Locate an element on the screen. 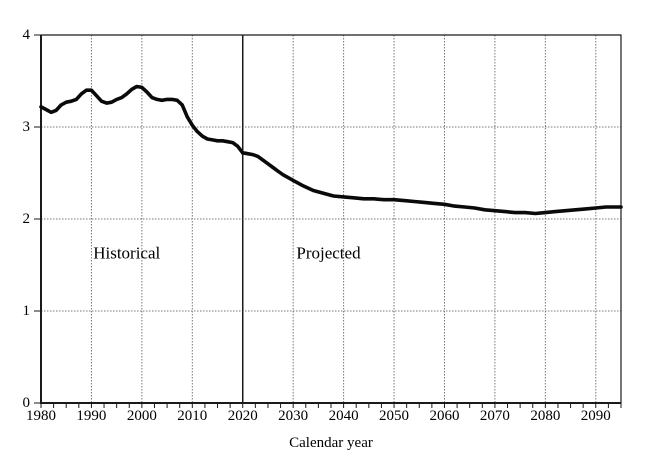  y-tick-label: 3 is located at coordinates (27, 127).